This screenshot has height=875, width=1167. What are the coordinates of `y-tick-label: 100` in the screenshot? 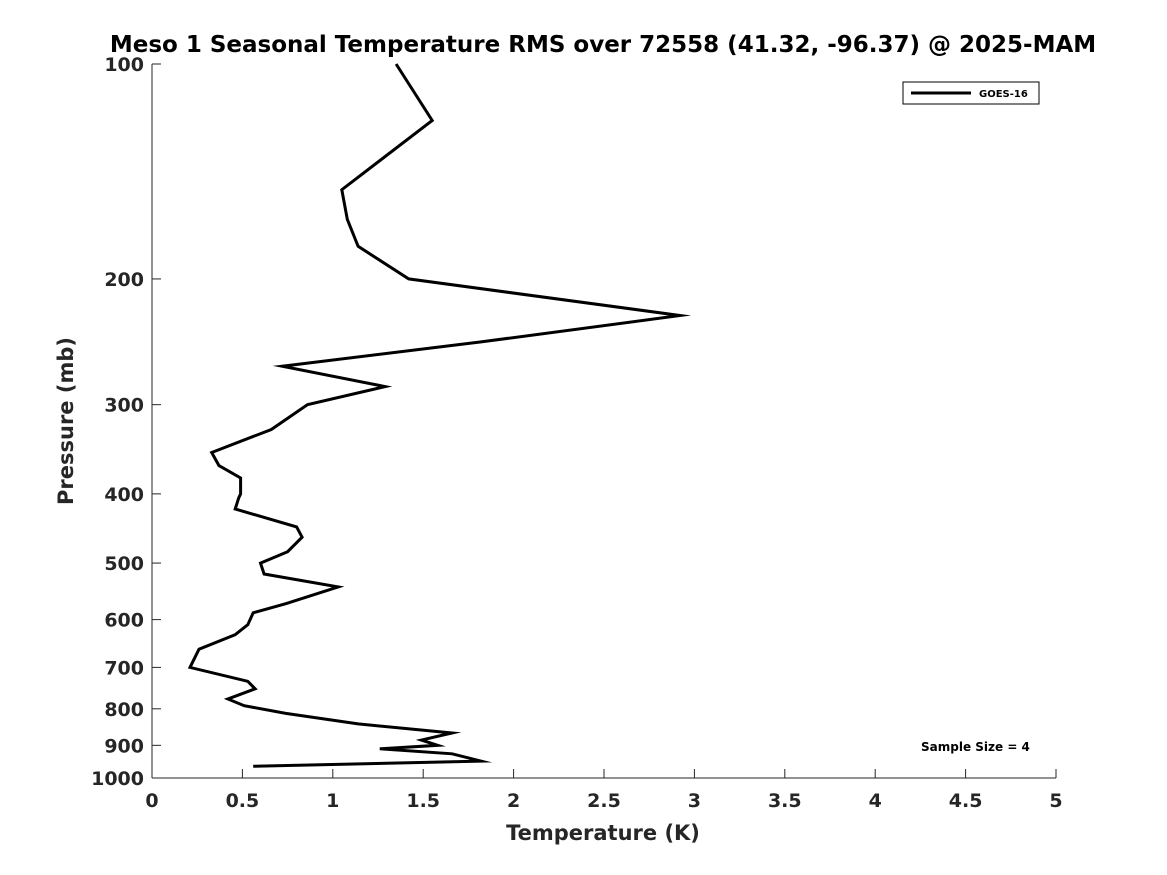 It's located at (124, 65).